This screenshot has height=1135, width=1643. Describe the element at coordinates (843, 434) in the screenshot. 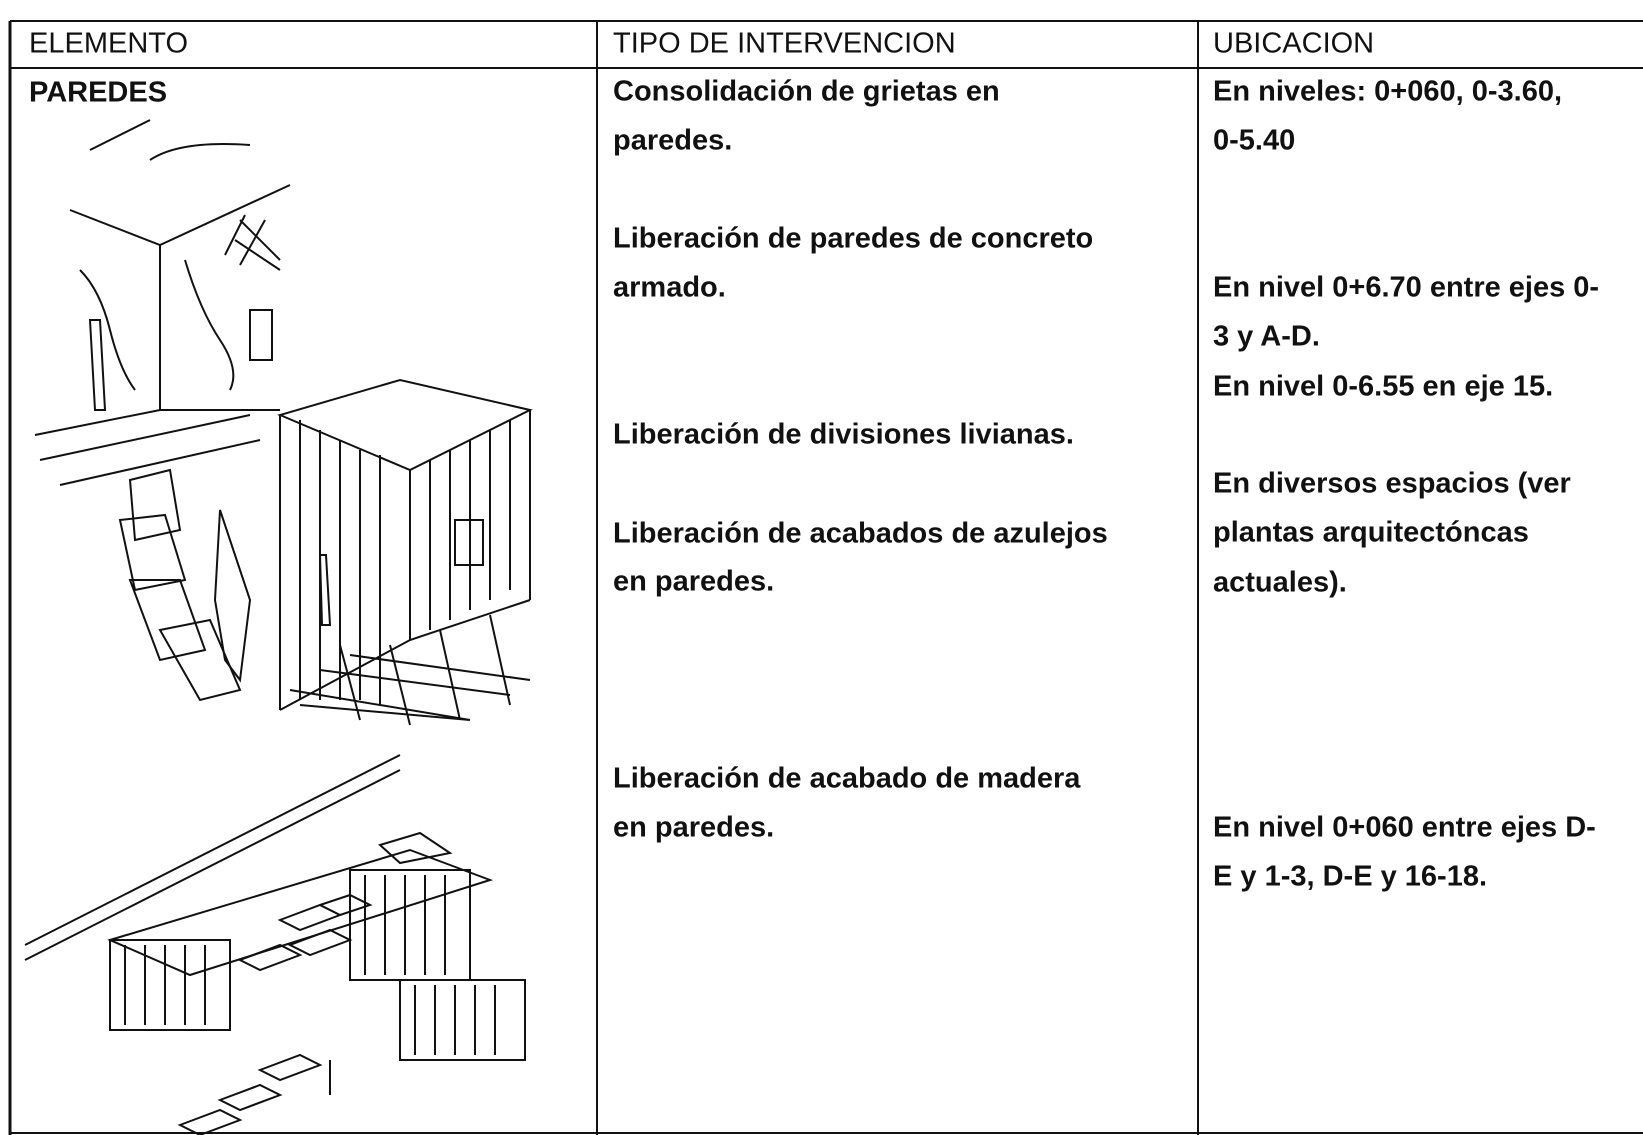

I see `intervention-text: Liberación de divisiones livianas.` at that location.